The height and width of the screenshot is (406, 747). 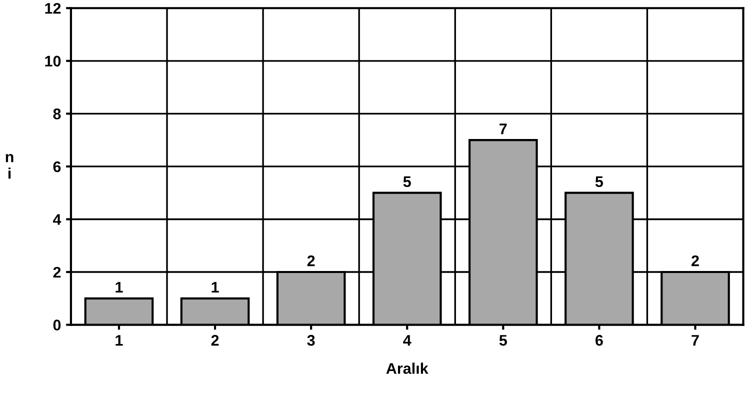 I want to click on y-tick-label: 0, so click(x=57, y=325).